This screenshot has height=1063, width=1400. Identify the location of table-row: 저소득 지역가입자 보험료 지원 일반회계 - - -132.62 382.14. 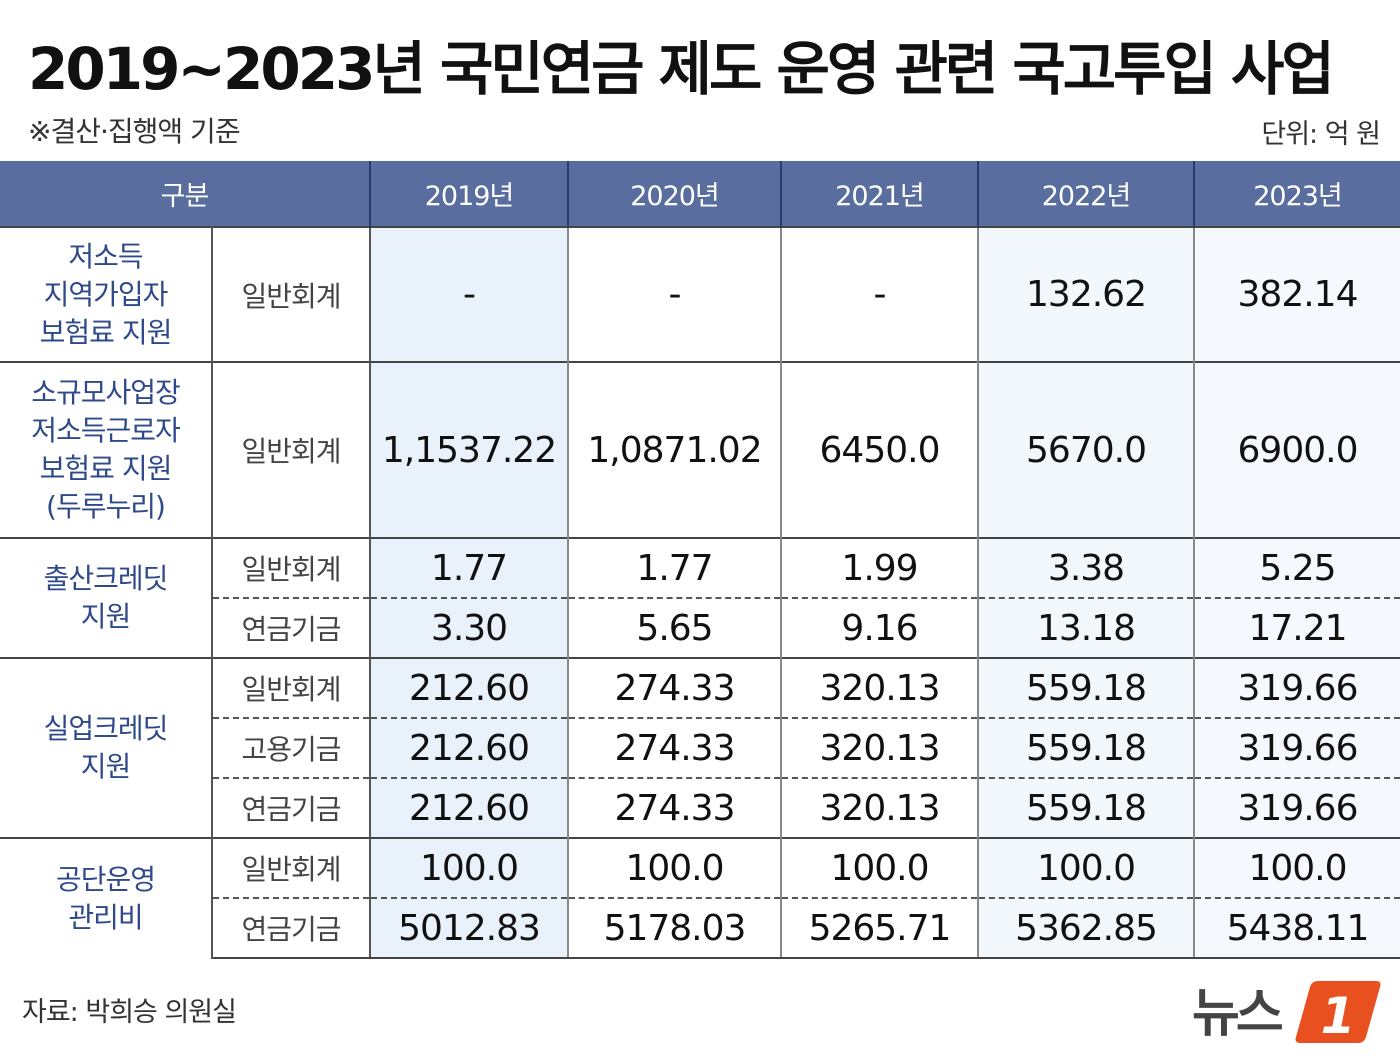
(700, 294).